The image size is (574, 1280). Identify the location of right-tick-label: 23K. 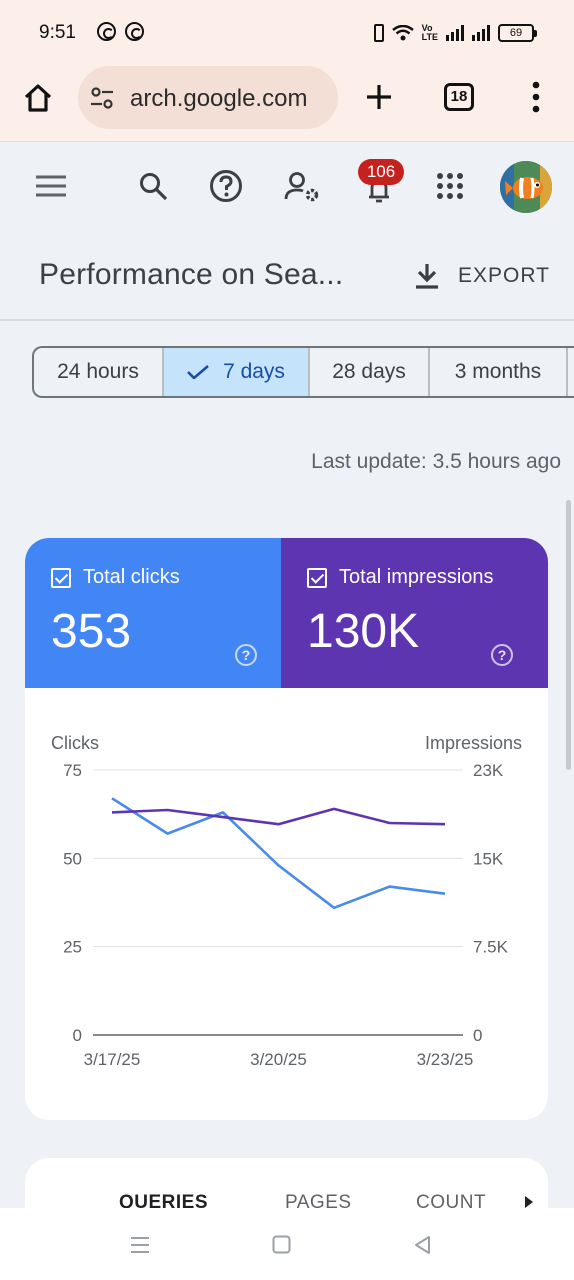
(488, 770).